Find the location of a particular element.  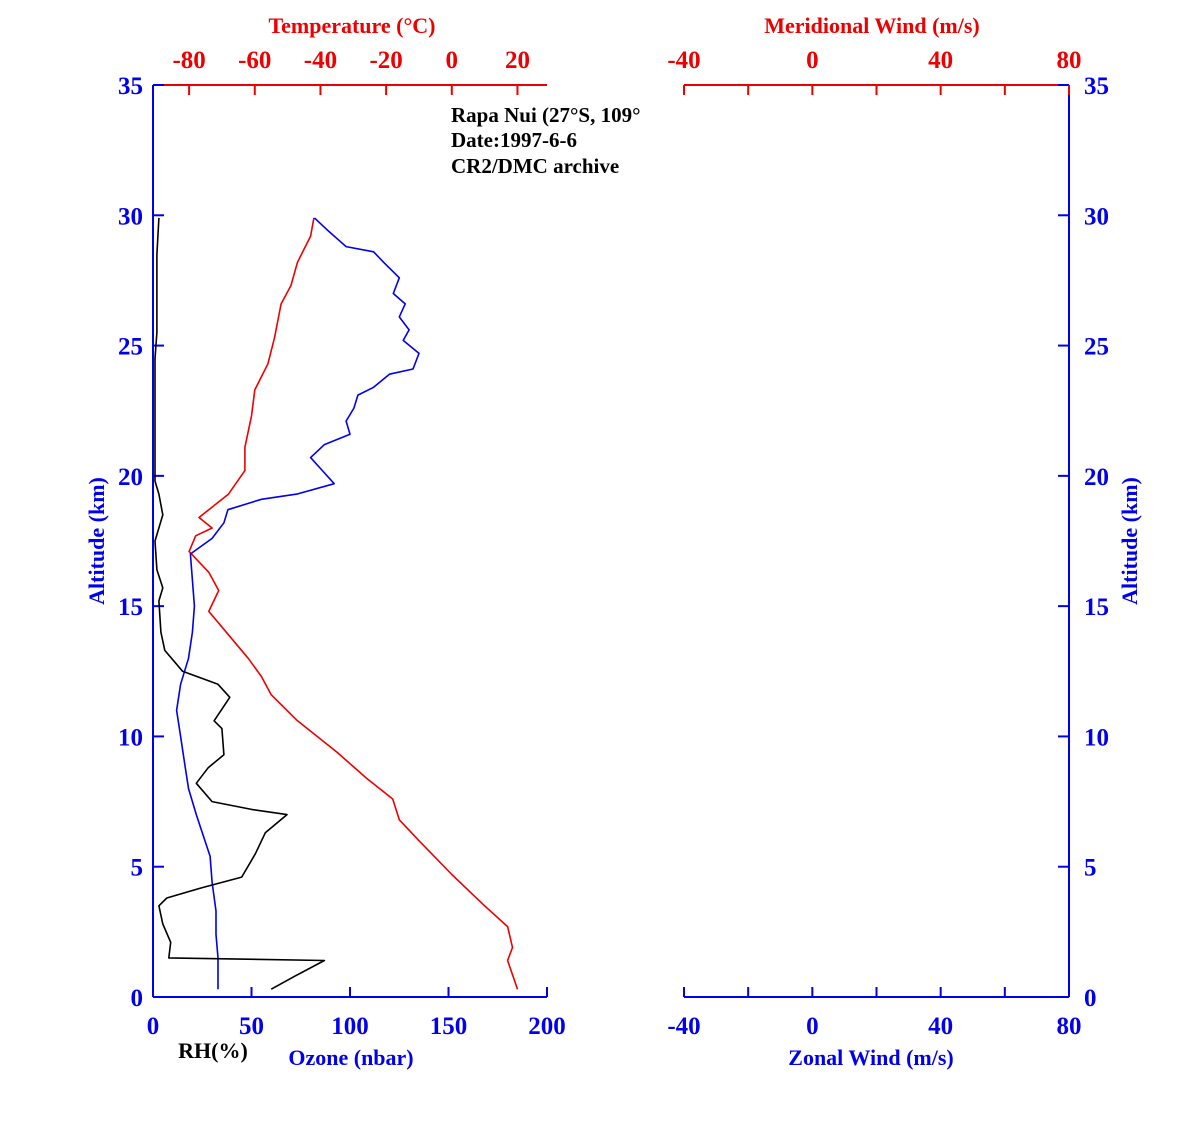

meridional-wind-tick-label: 40 is located at coordinates (940, 60).